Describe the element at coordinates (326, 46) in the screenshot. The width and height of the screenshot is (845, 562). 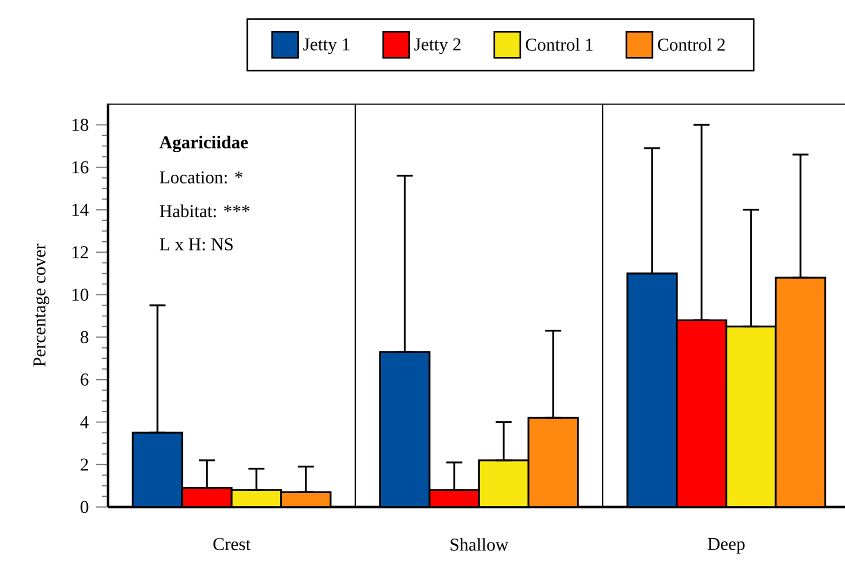
I see `legend-label: Jetty 1` at that location.